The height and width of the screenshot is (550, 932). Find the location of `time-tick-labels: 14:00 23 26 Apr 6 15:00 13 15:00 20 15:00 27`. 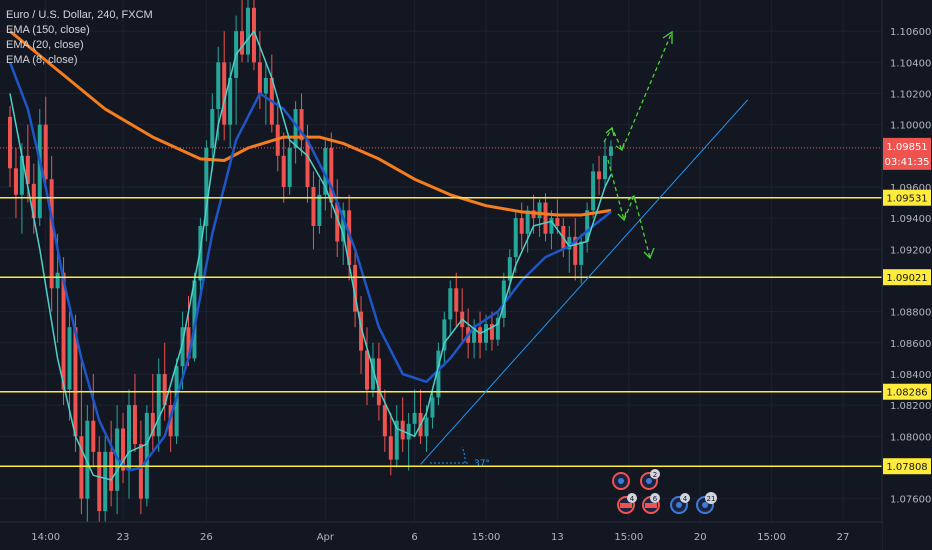

time-tick-labels: 14:00 23 26 Apr 6 15:00 13 15:00 20 15:00 27 is located at coordinates (440, 537).